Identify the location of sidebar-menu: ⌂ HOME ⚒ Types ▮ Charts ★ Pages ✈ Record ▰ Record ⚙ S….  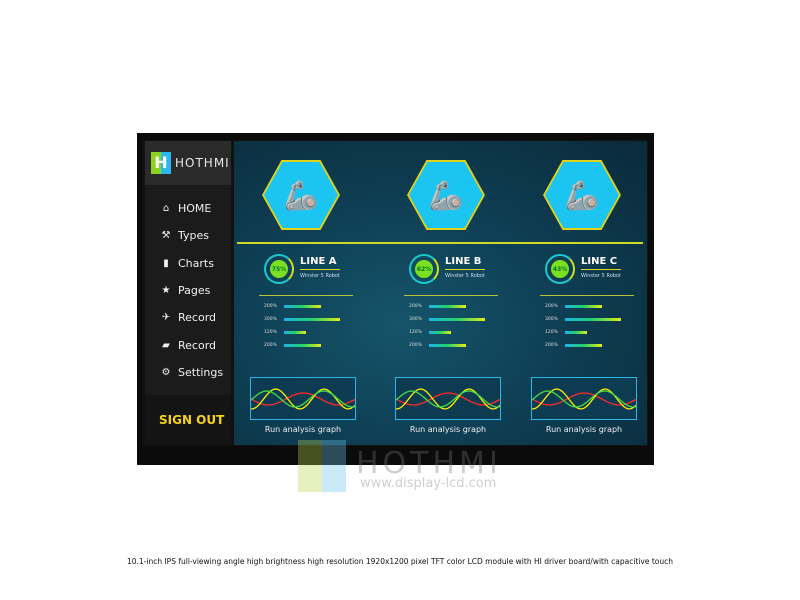
(191, 290).